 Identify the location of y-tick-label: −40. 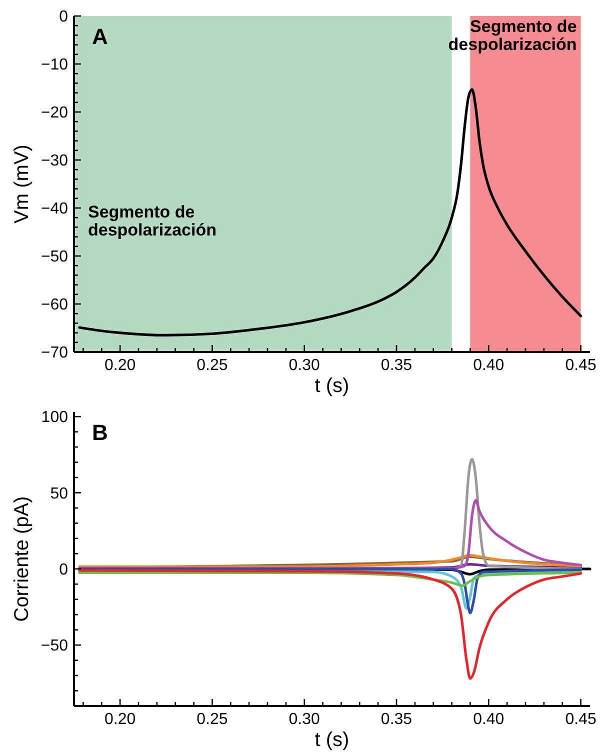
(54, 209).